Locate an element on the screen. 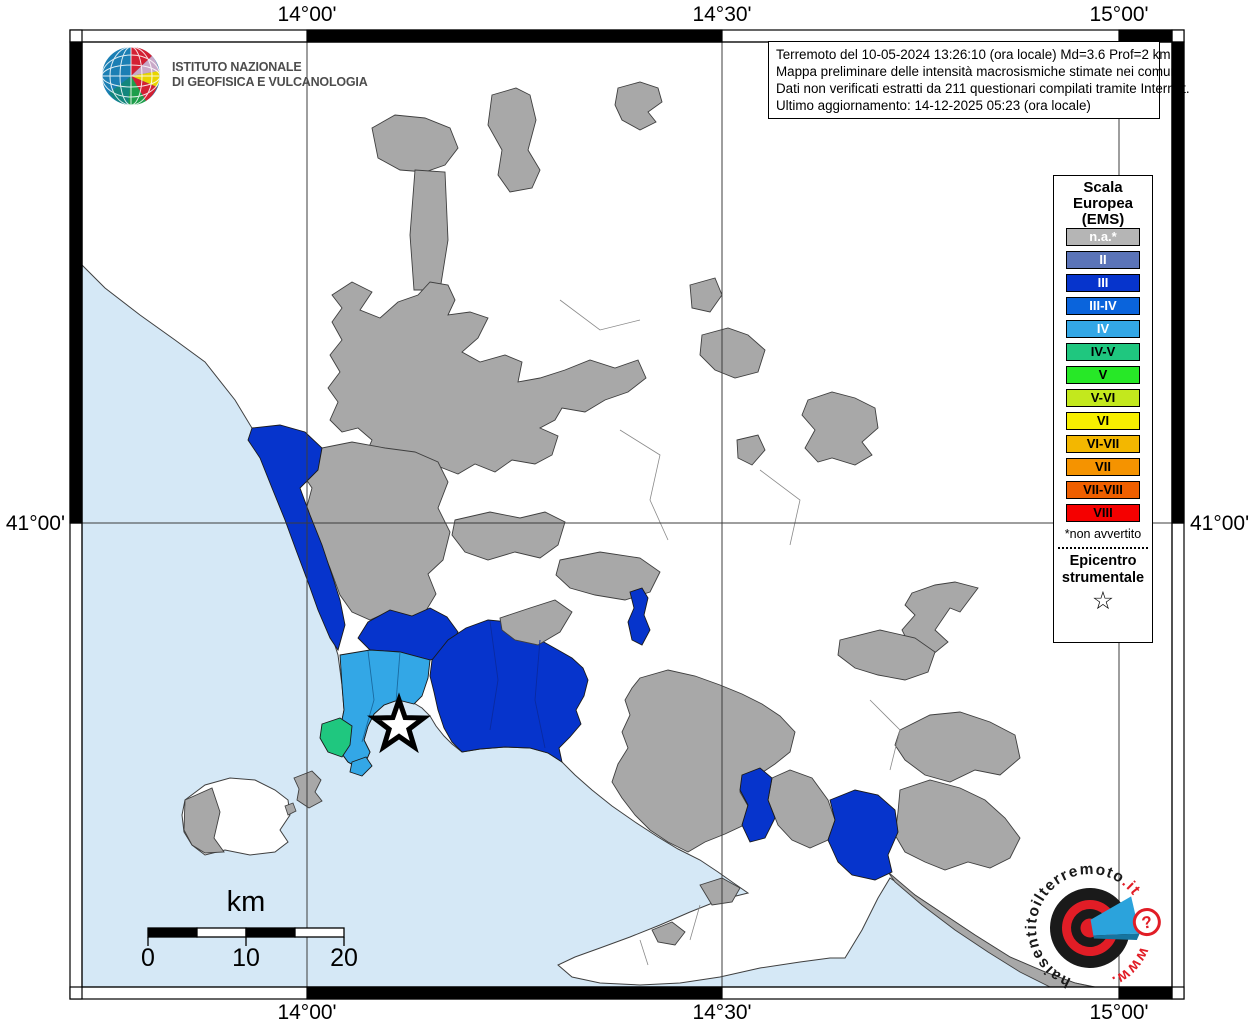 The image size is (1255, 1024). island-procida-islet is located at coordinates (290, 809).